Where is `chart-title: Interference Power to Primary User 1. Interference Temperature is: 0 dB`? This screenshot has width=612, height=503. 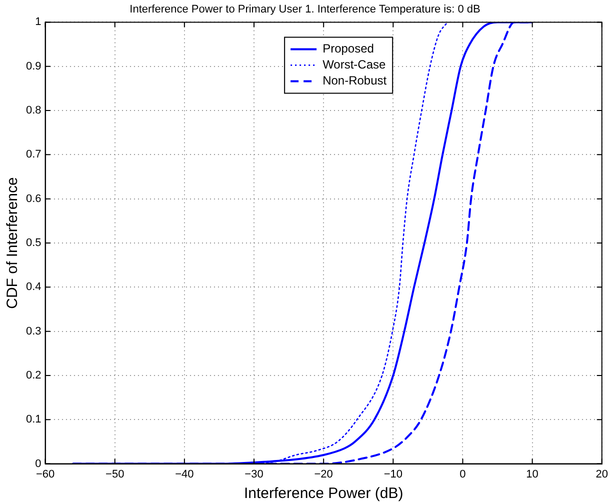 chart-title: Interference Power to Primary User 1. Interference Temperature is: 0 dB is located at coordinates (305, 10).